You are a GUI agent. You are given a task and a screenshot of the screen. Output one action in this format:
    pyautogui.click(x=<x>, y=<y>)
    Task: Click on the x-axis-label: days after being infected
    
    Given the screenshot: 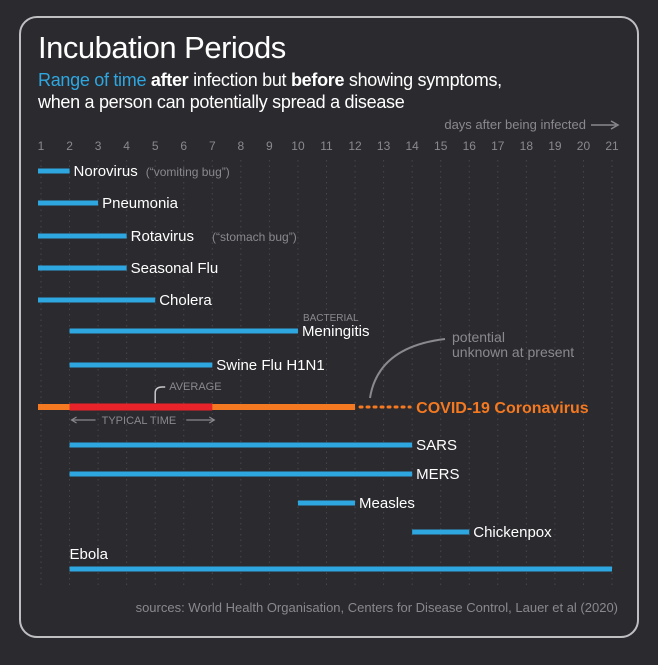 What is the action you would take?
    pyautogui.click(x=515, y=124)
    